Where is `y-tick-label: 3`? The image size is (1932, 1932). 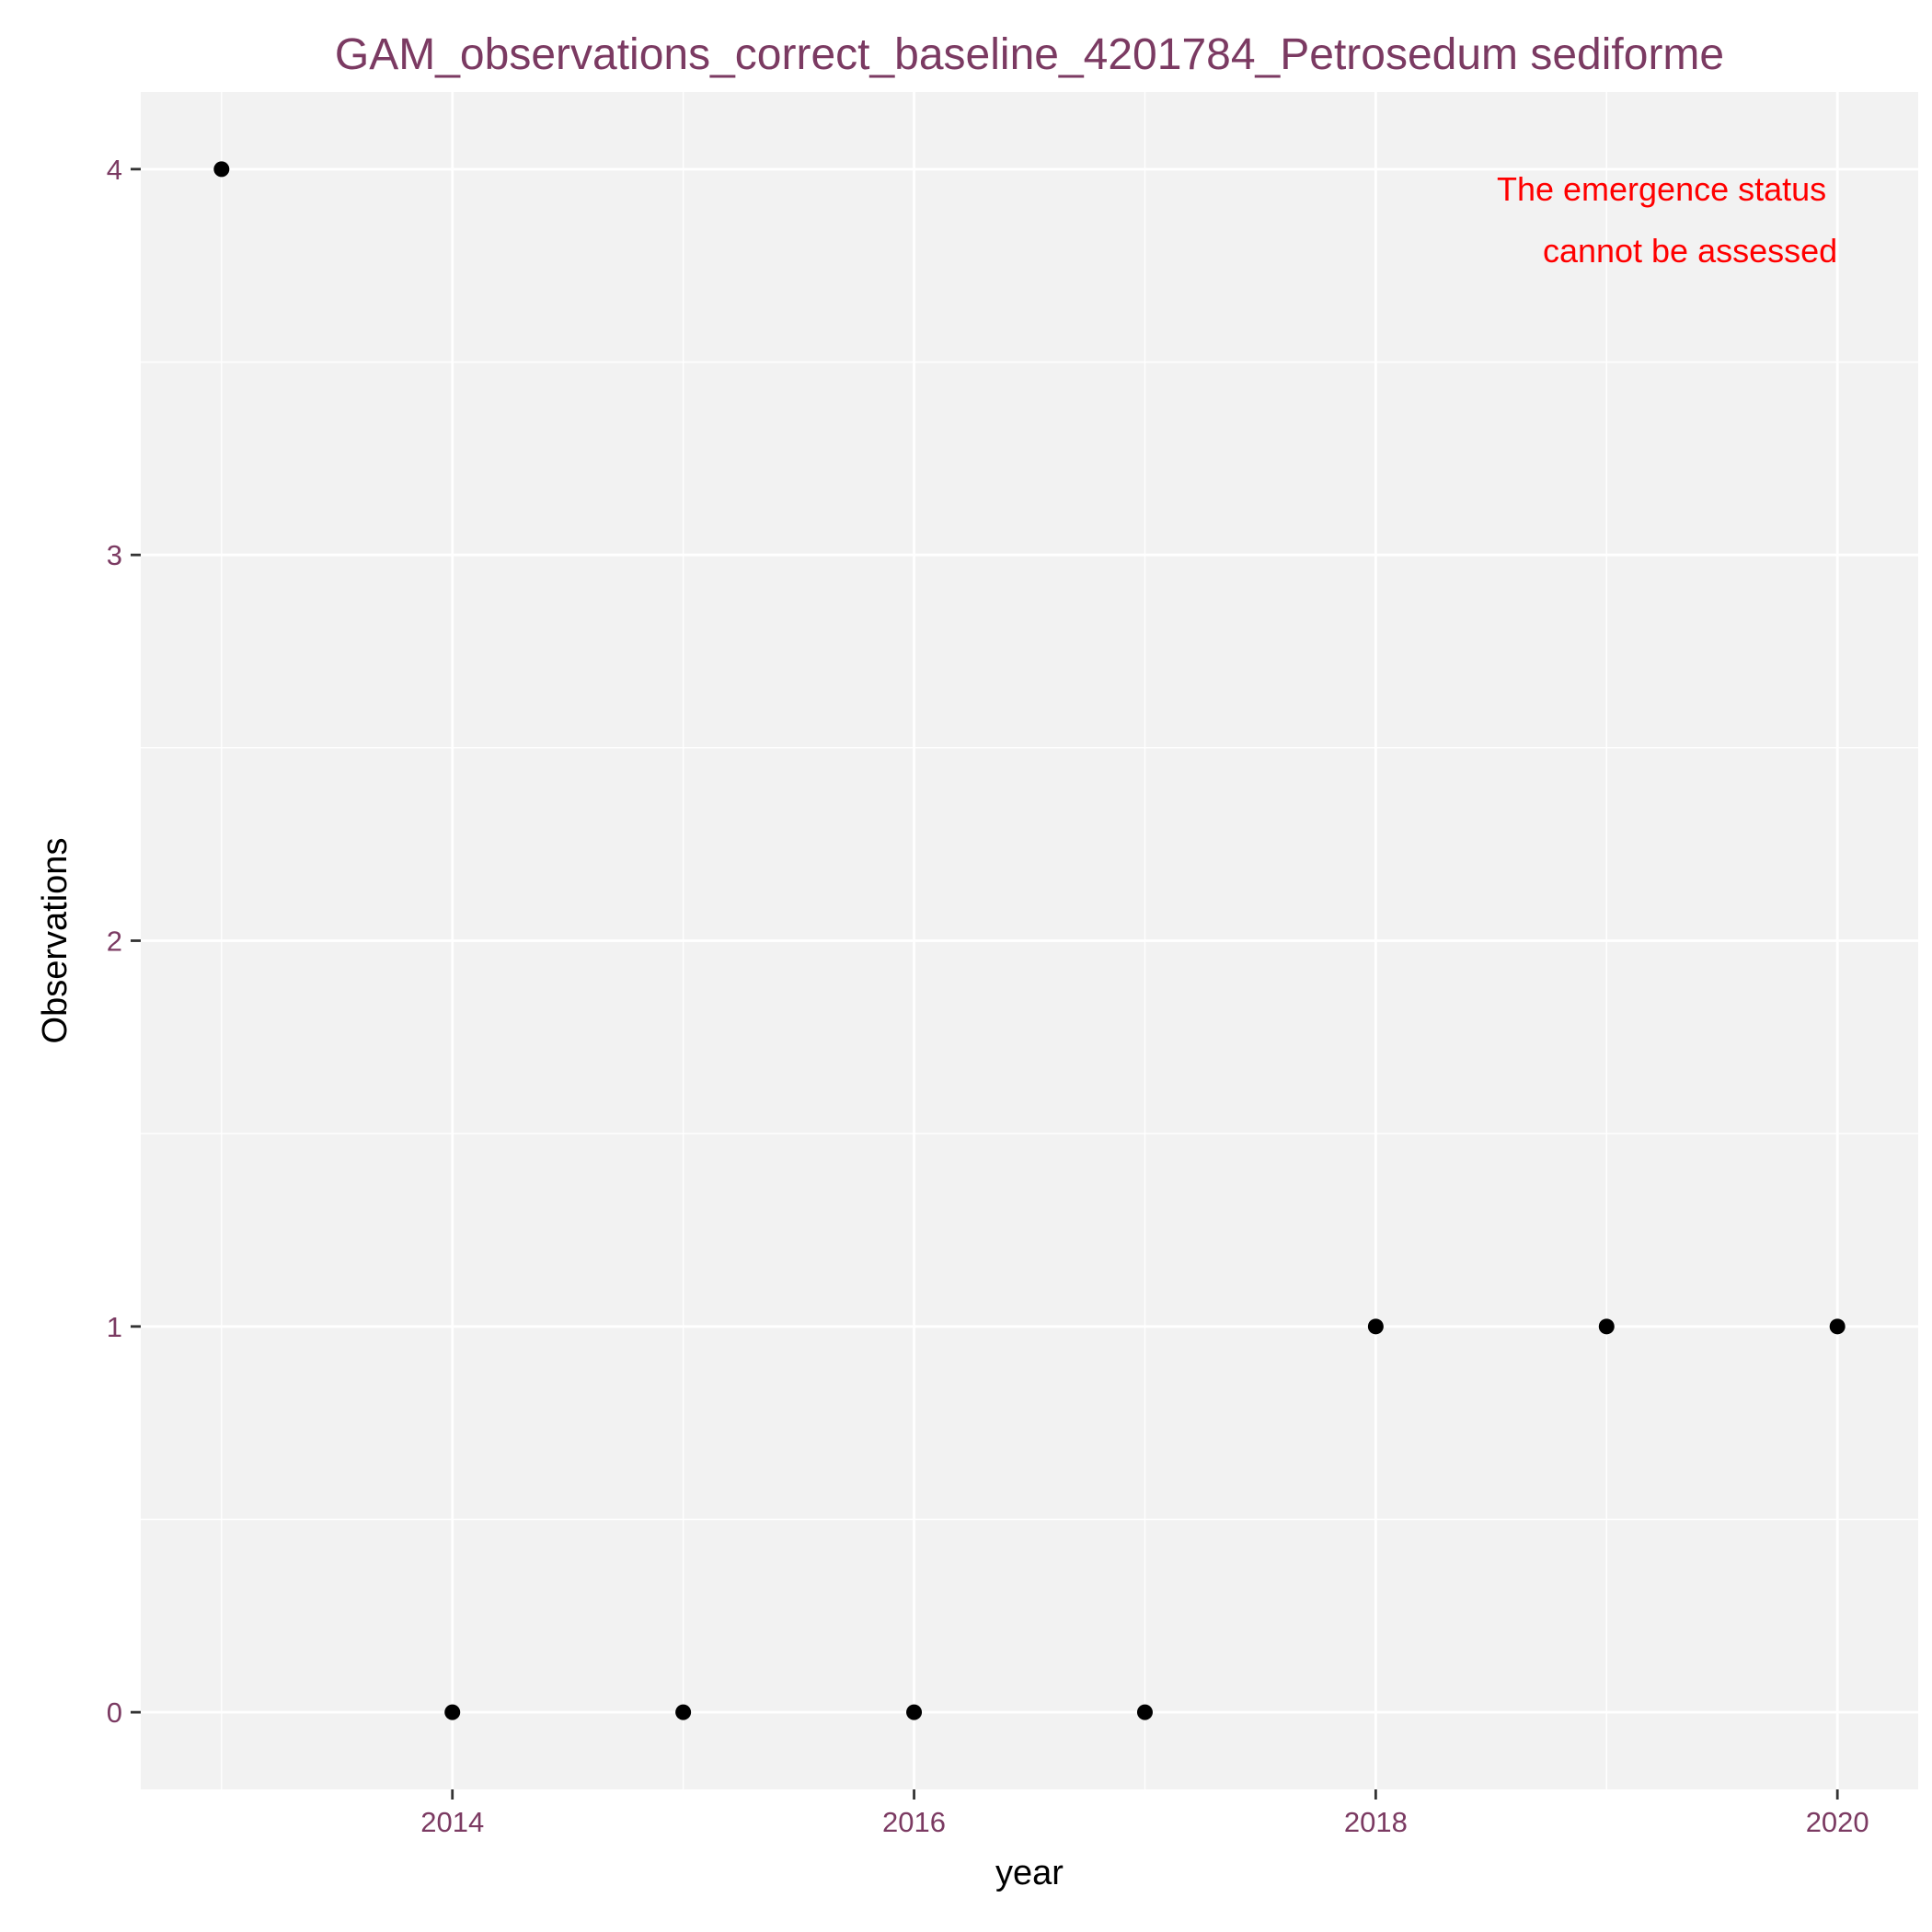
y-tick-label: 3 is located at coordinates (114, 555).